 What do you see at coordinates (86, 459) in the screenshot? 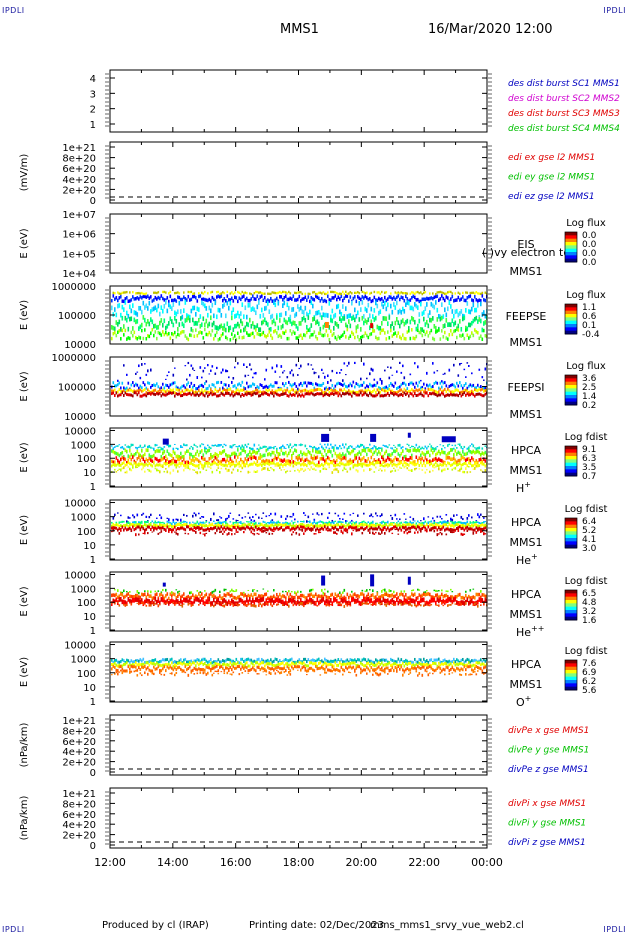
I see `y-tick-label: 100` at bounding box center [86, 459].